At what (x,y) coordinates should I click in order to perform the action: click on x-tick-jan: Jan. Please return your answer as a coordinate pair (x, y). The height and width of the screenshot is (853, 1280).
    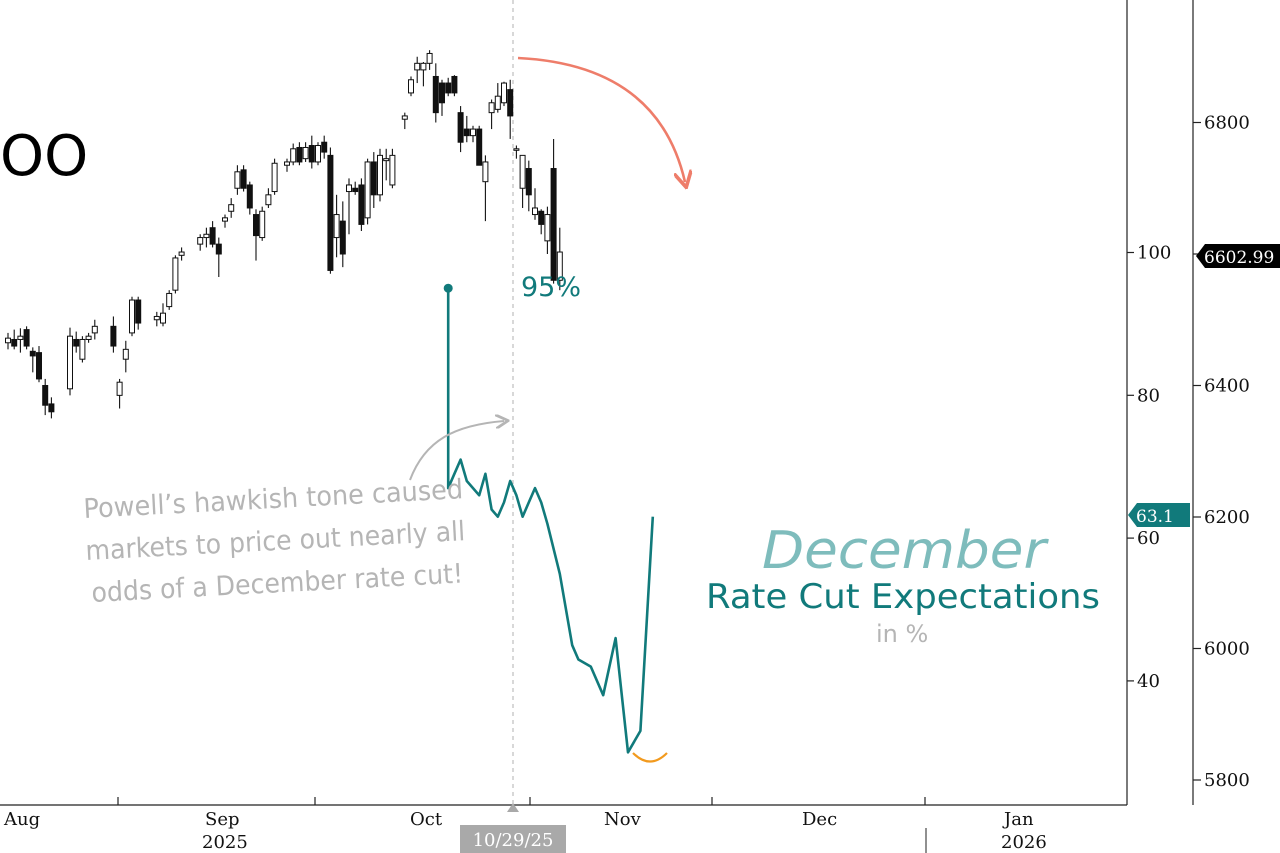
    Looking at the image, I should click on (1018, 819).